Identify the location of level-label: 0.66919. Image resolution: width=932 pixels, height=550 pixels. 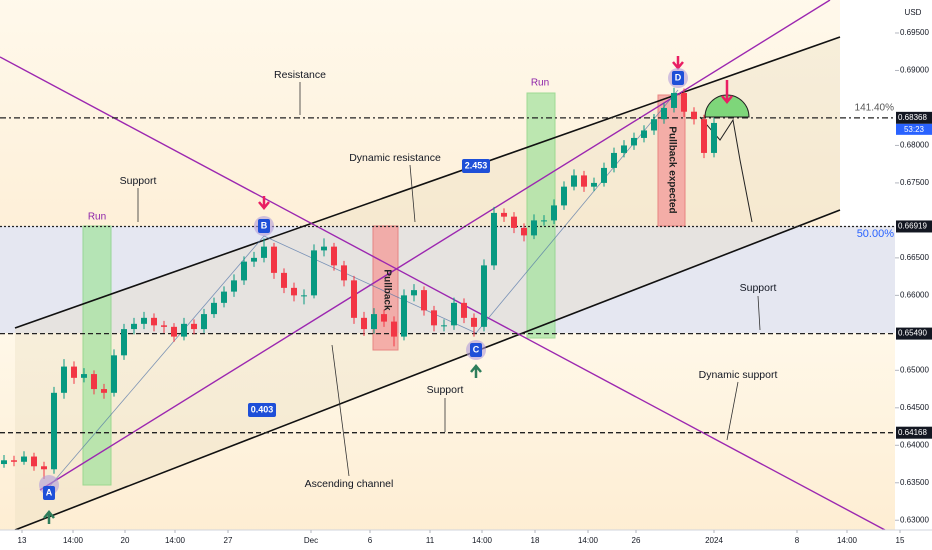
(912, 226).